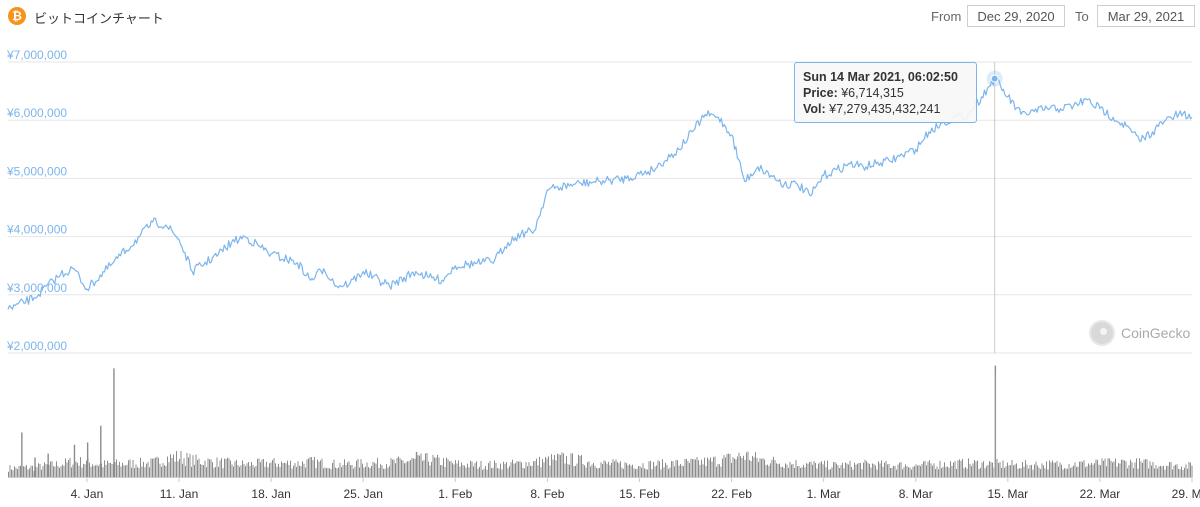  What do you see at coordinates (600, 17) in the screenshot?
I see `chart-header: ₿ ビットコインチャート From To` at bounding box center [600, 17].